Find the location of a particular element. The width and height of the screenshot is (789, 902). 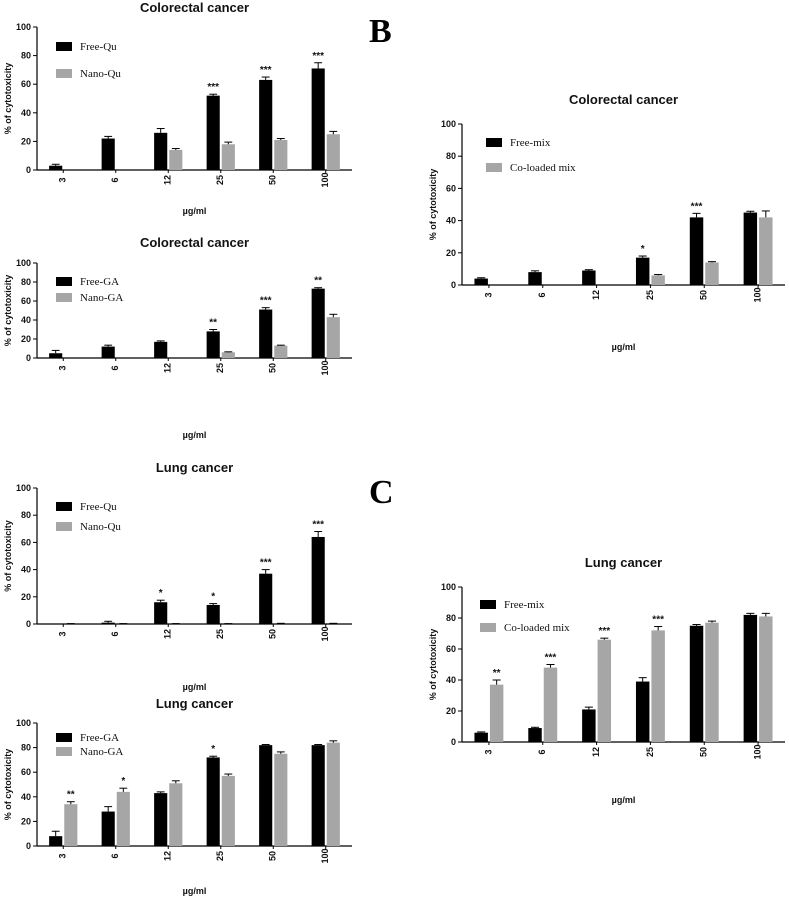

legend-label: Nano-GA is located at coordinates (101, 752).